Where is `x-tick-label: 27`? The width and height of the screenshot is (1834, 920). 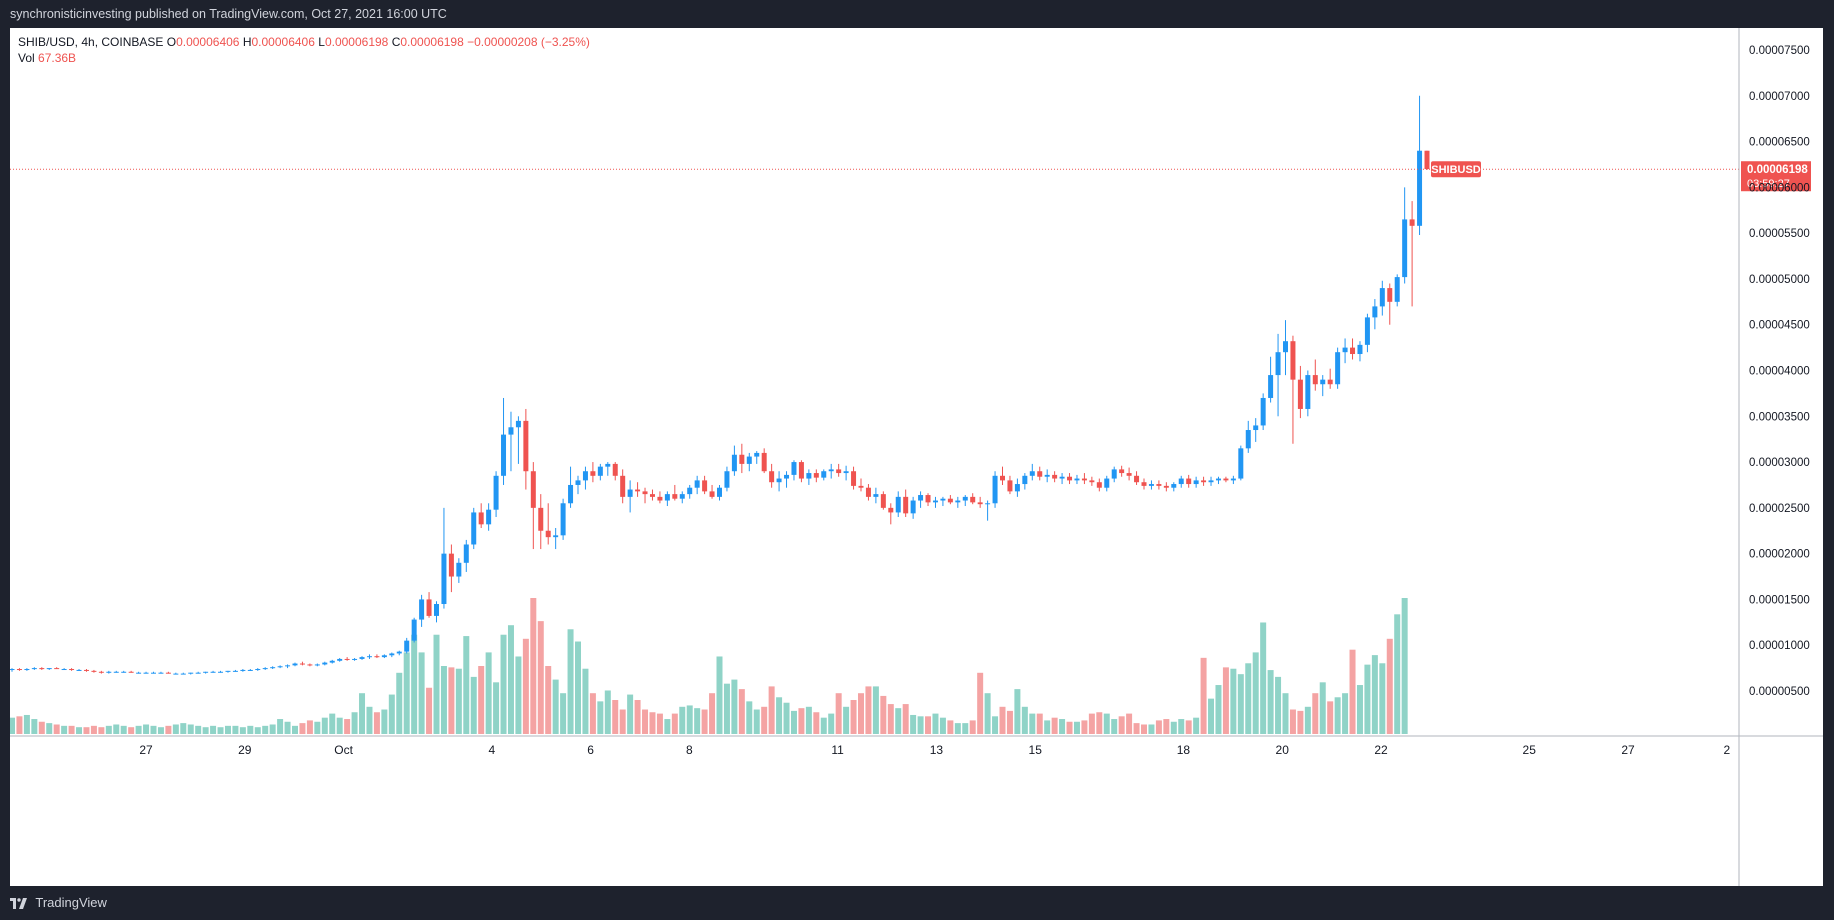
x-tick-label: 27 is located at coordinates (1628, 750).